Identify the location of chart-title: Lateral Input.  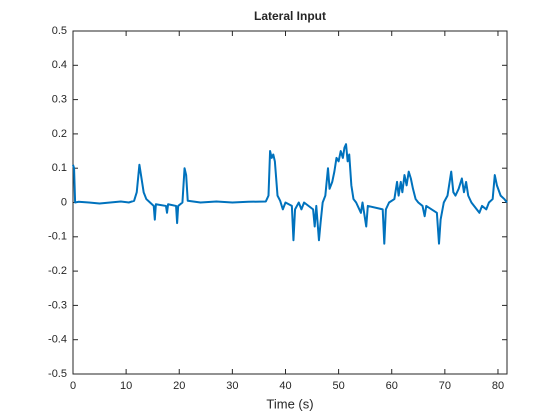
(290, 16).